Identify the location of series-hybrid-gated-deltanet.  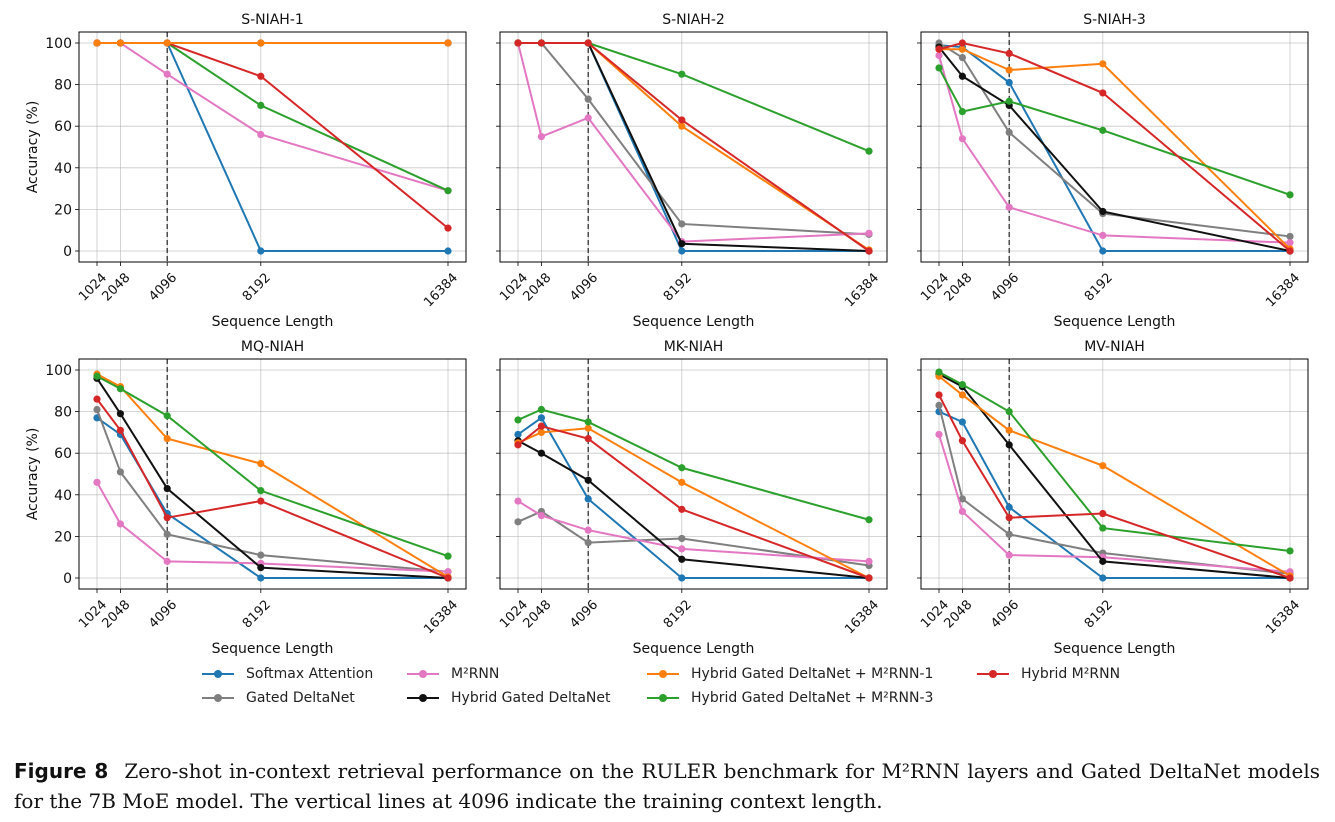
(1114, 476).